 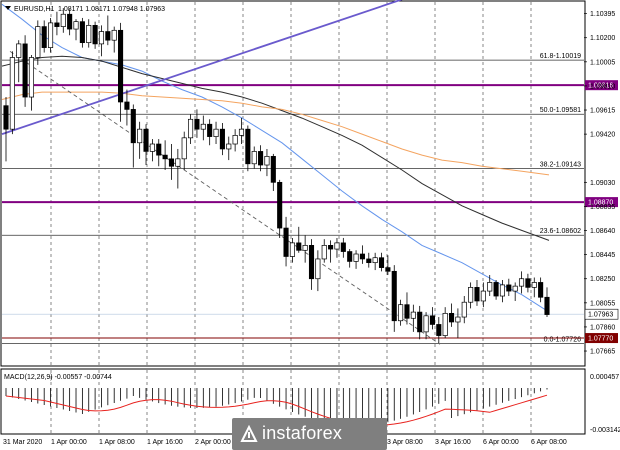 What do you see at coordinates (405, 442) in the screenshot?
I see `time-tick-label: 3 Apr 08:00` at bounding box center [405, 442].